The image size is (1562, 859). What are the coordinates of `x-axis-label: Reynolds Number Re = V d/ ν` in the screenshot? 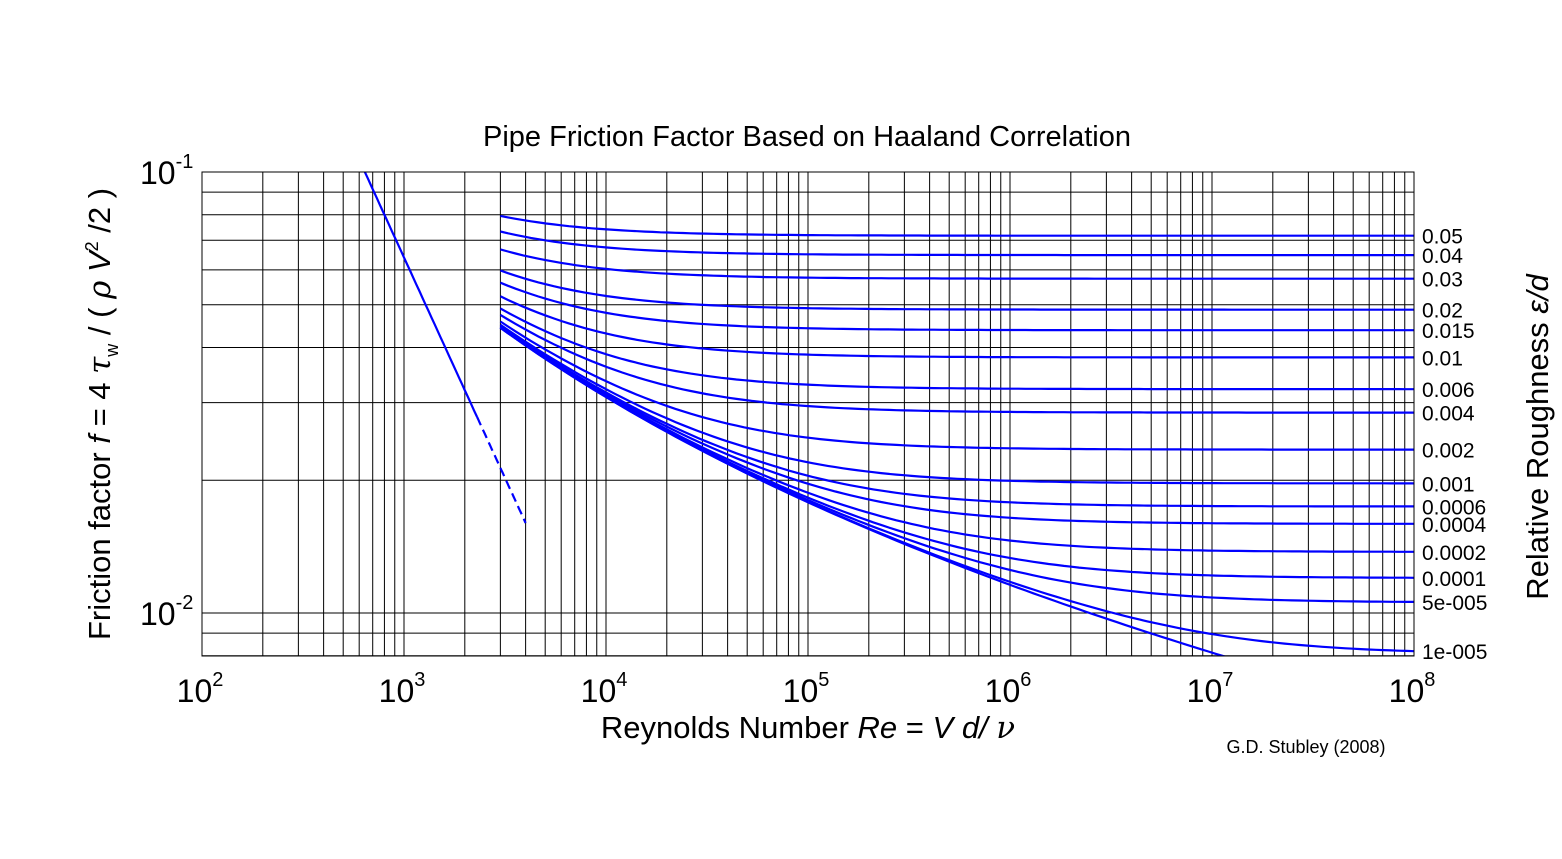 It's located at (808, 728).